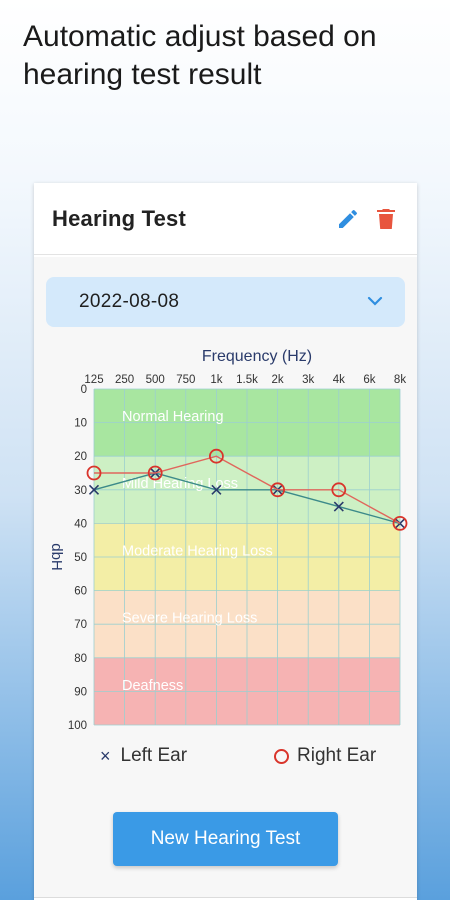 Image resolution: width=450 pixels, height=900 pixels. What do you see at coordinates (386, 219) in the screenshot?
I see `trash-icon` at bounding box center [386, 219].